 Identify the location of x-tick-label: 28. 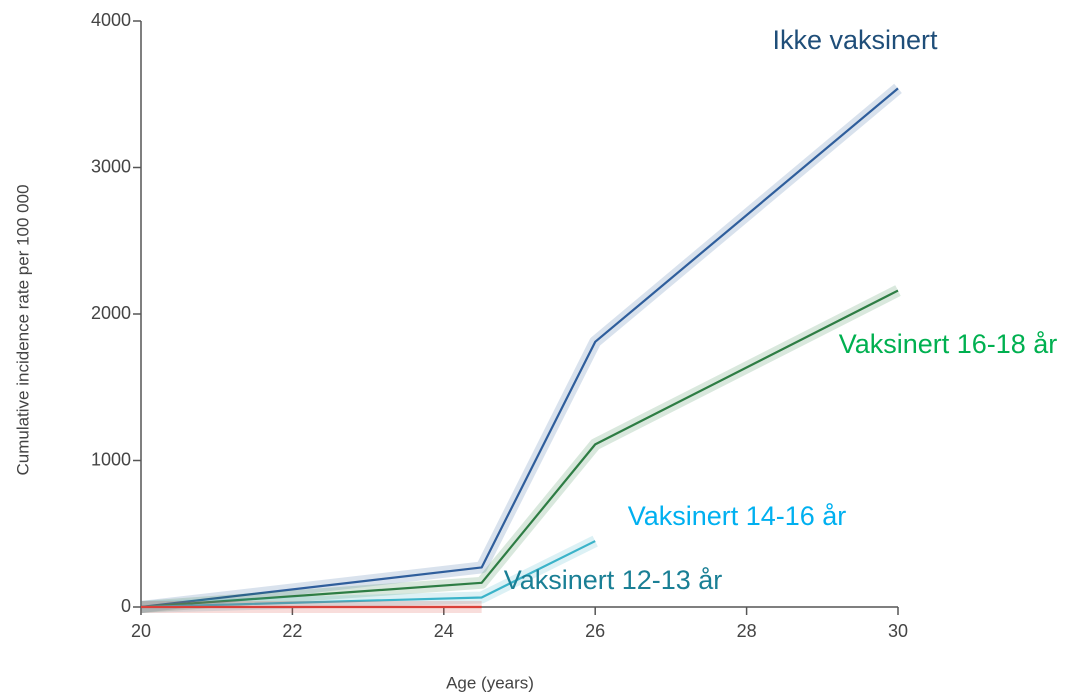
(747, 631).